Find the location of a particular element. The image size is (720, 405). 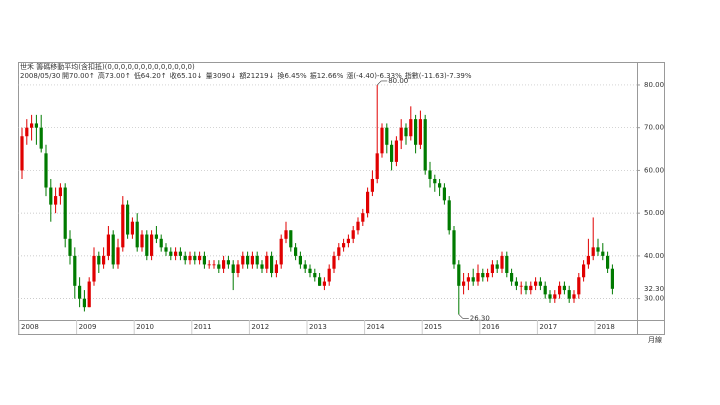

x-tick-label: 2017 is located at coordinates (548, 327).